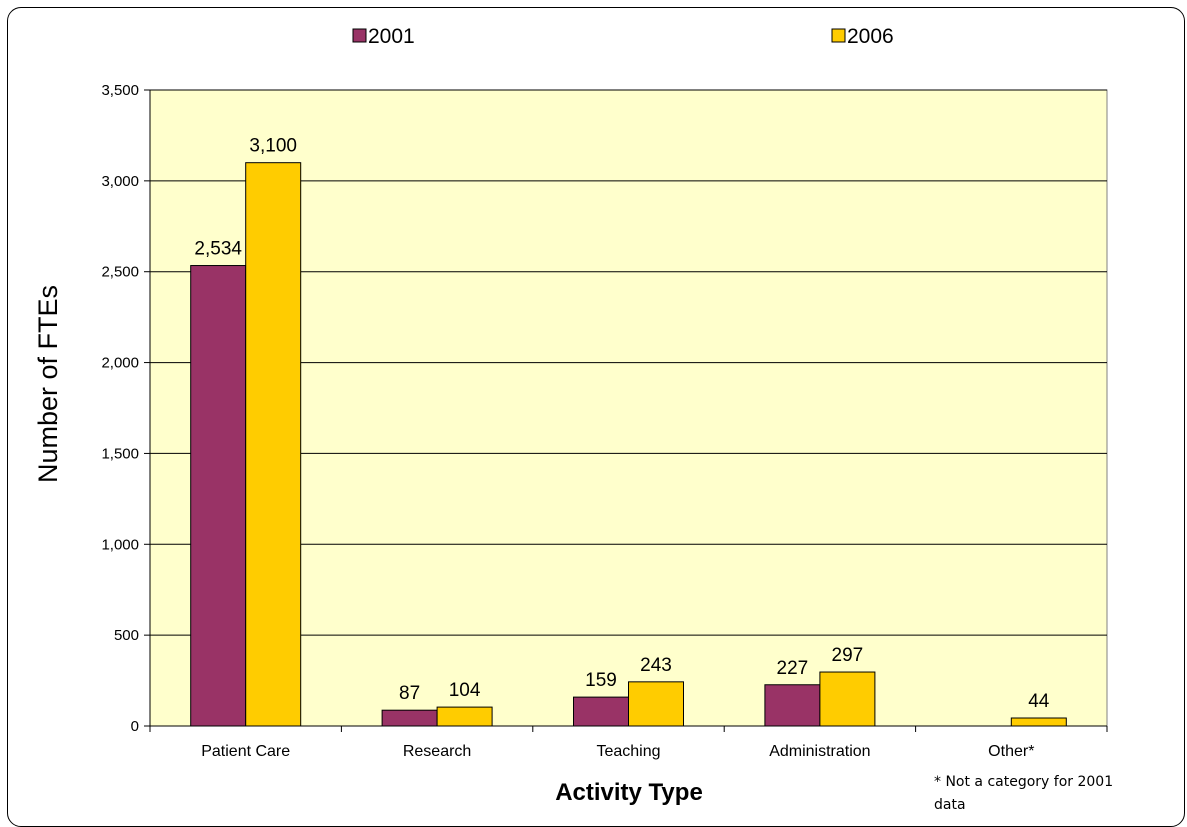 Image resolution: width=1187 pixels, height=827 pixels. I want to click on footnote-line-2: data, so click(950, 804).